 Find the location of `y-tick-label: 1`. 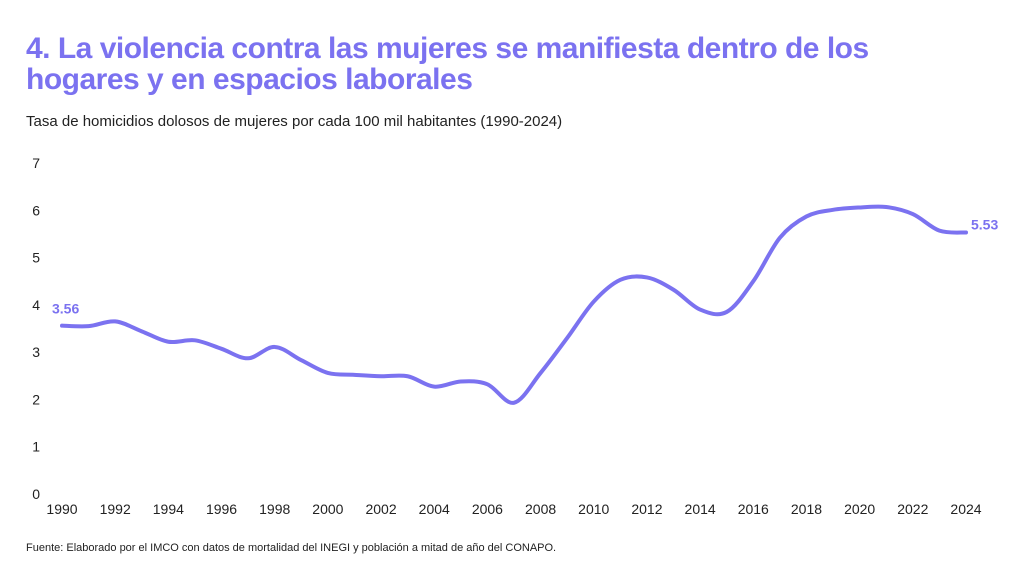

y-tick-label: 1 is located at coordinates (36, 447).